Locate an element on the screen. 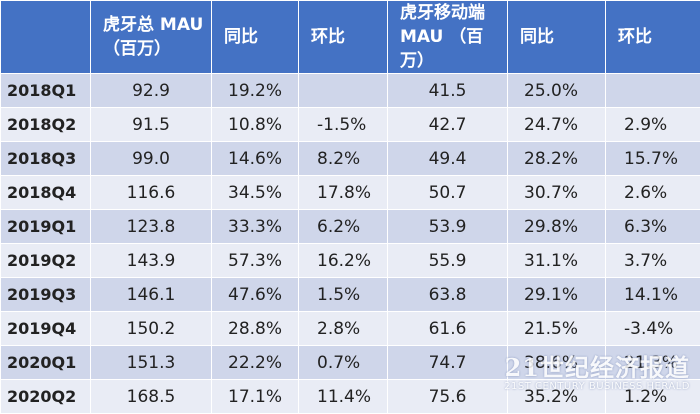  total-mau-cell: 143.9 is located at coordinates (151, 261).